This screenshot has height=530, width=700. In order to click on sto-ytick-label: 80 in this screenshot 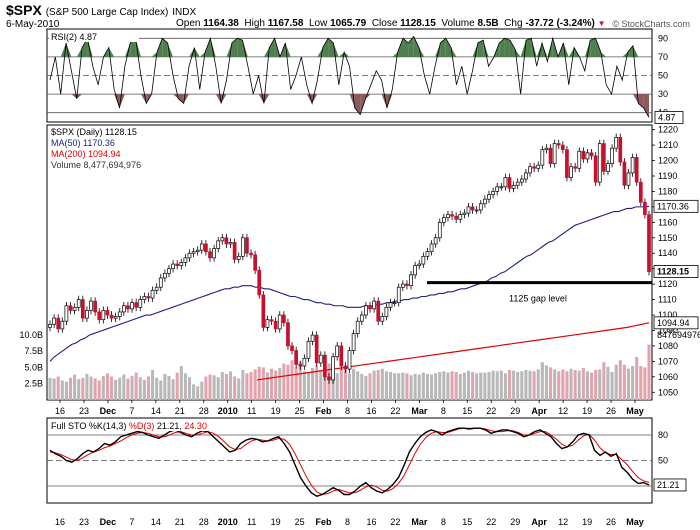, I will do `click(663, 435)`.